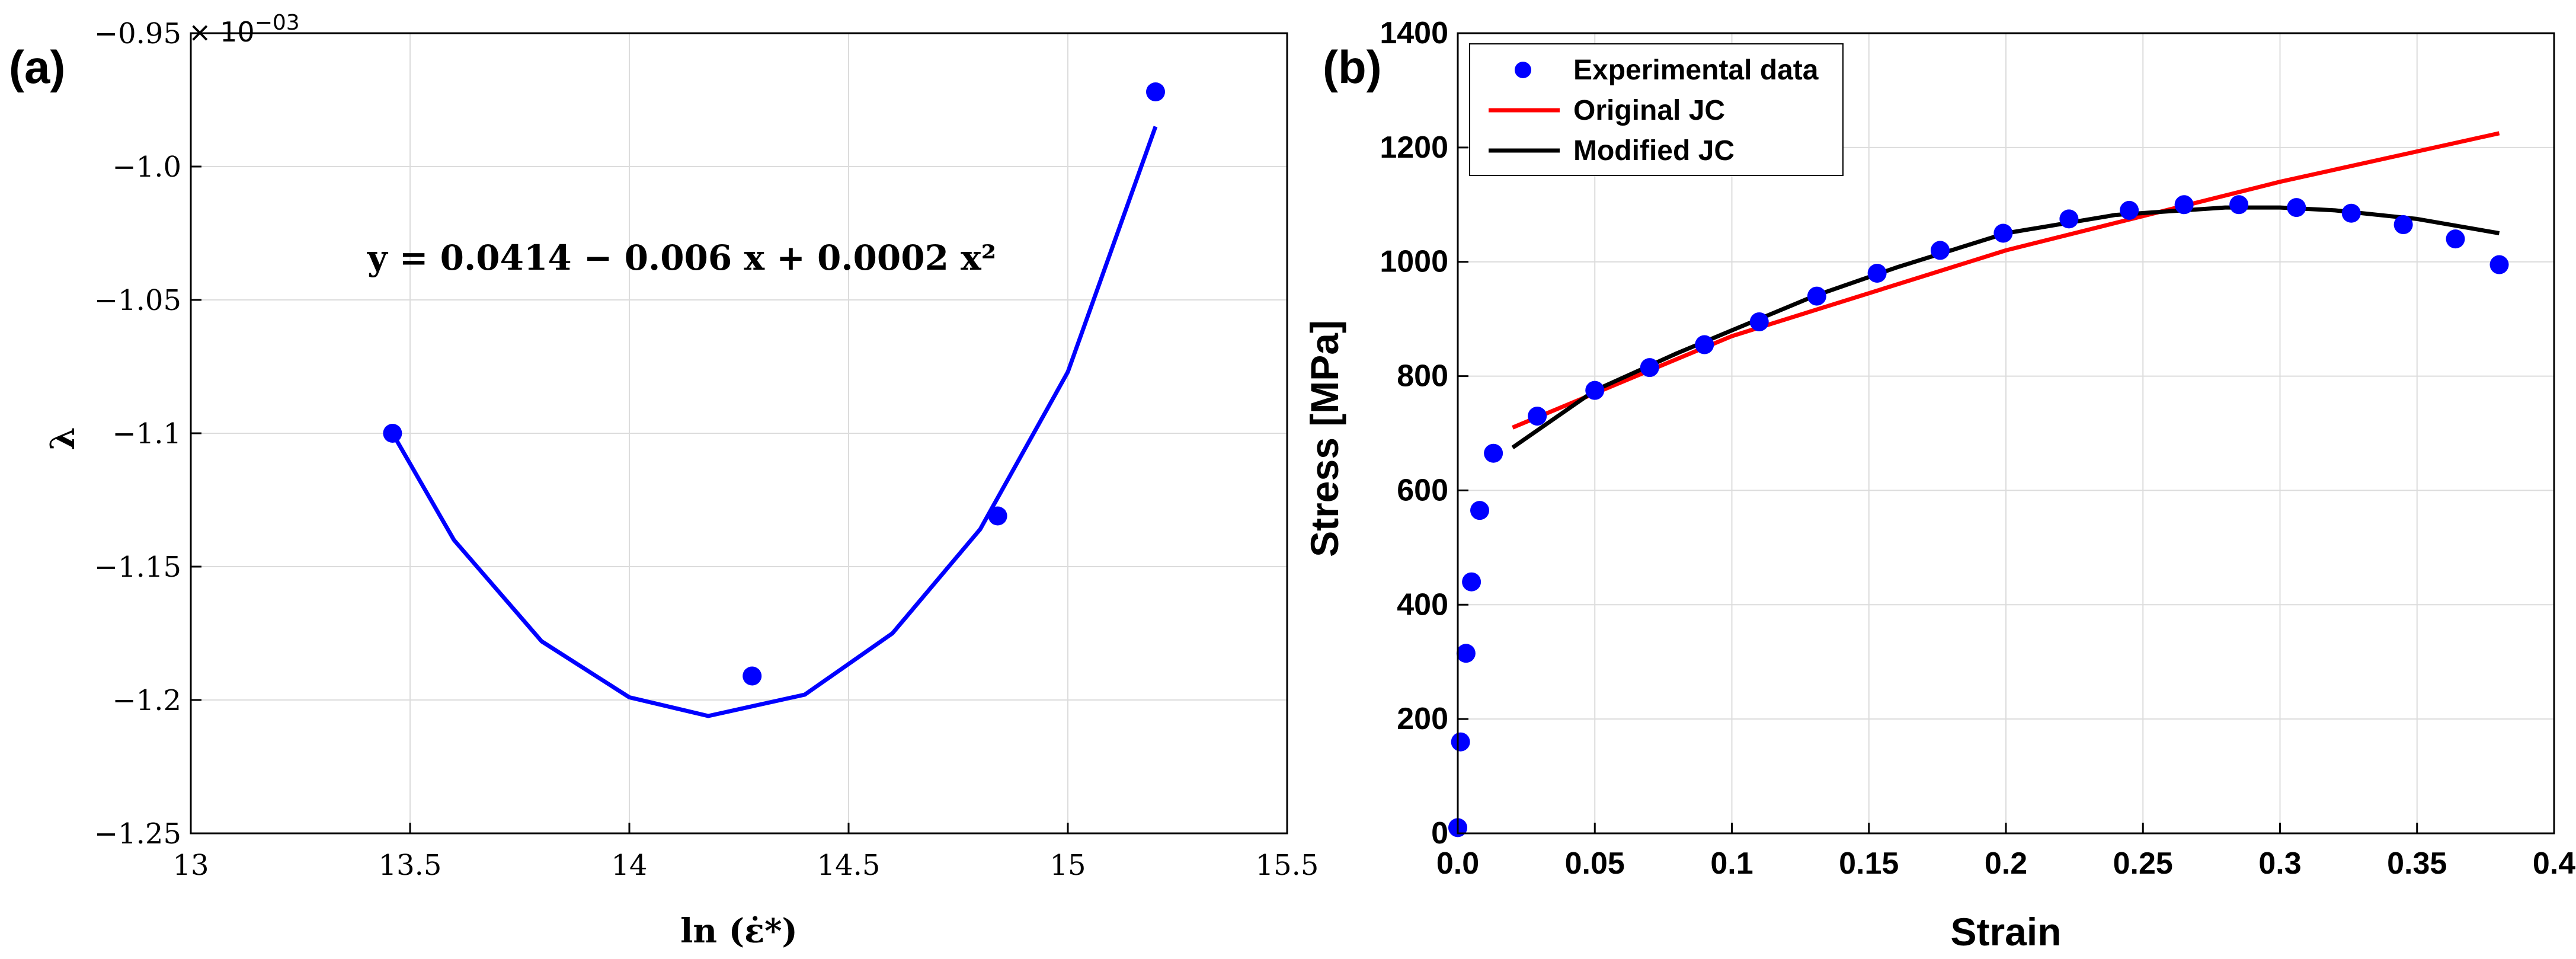 The height and width of the screenshot is (959, 2576). Describe the element at coordinates (146, 700) in the screenshot. I see `y-tick-label: −1.2` at that location.